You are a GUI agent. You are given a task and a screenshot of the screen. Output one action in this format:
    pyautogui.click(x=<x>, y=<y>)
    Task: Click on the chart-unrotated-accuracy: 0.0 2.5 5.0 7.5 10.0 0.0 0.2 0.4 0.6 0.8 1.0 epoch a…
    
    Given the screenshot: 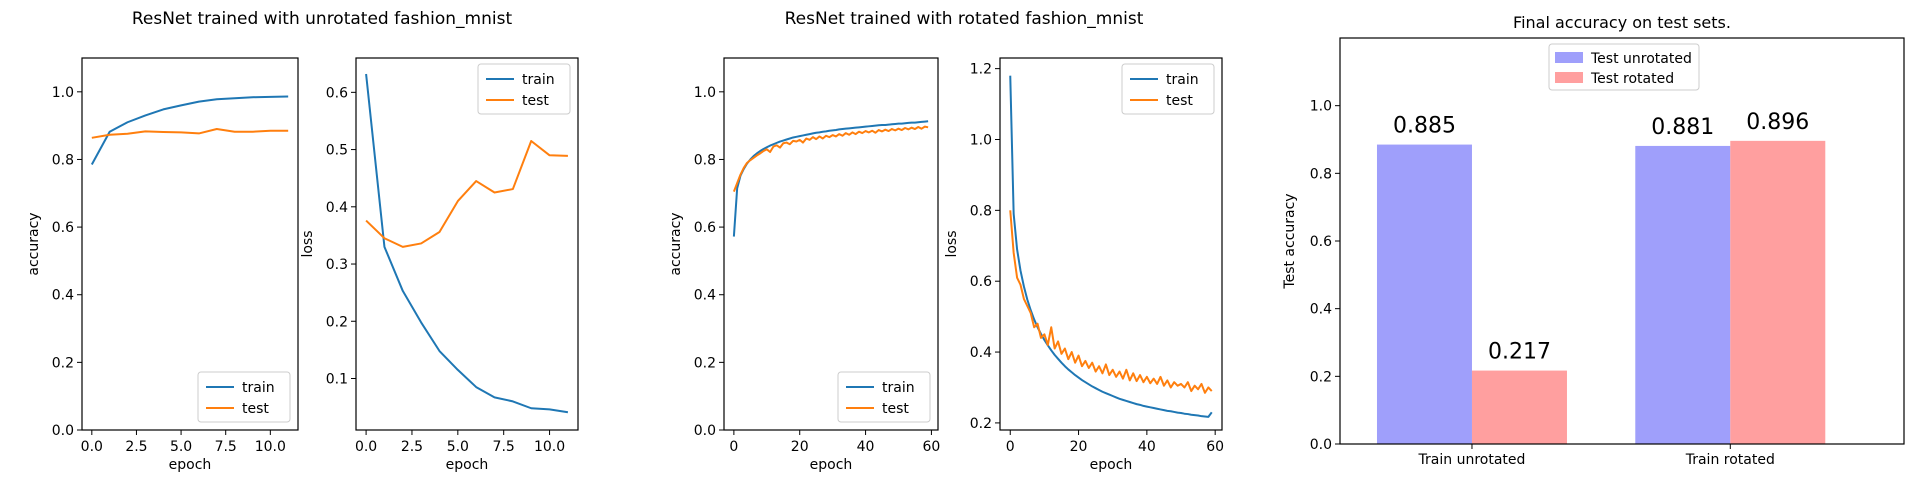 What is the action you would take?
    pyautogui.click(x=162, y=265)
    